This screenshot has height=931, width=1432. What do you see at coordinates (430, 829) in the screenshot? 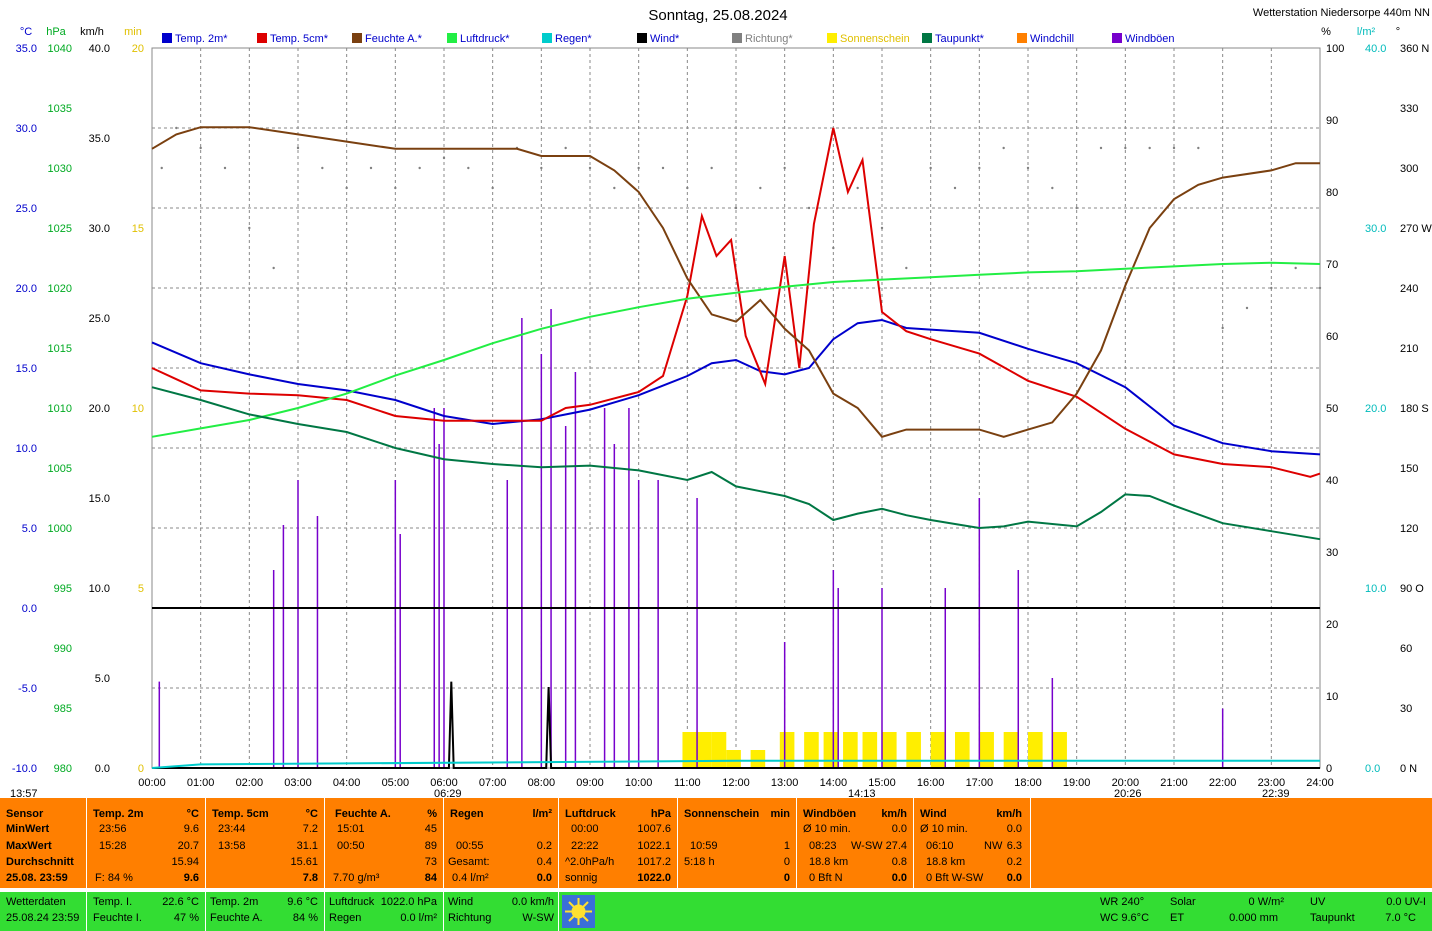
I see `stats-hum-min: 45` at bounding box center [430, 829].